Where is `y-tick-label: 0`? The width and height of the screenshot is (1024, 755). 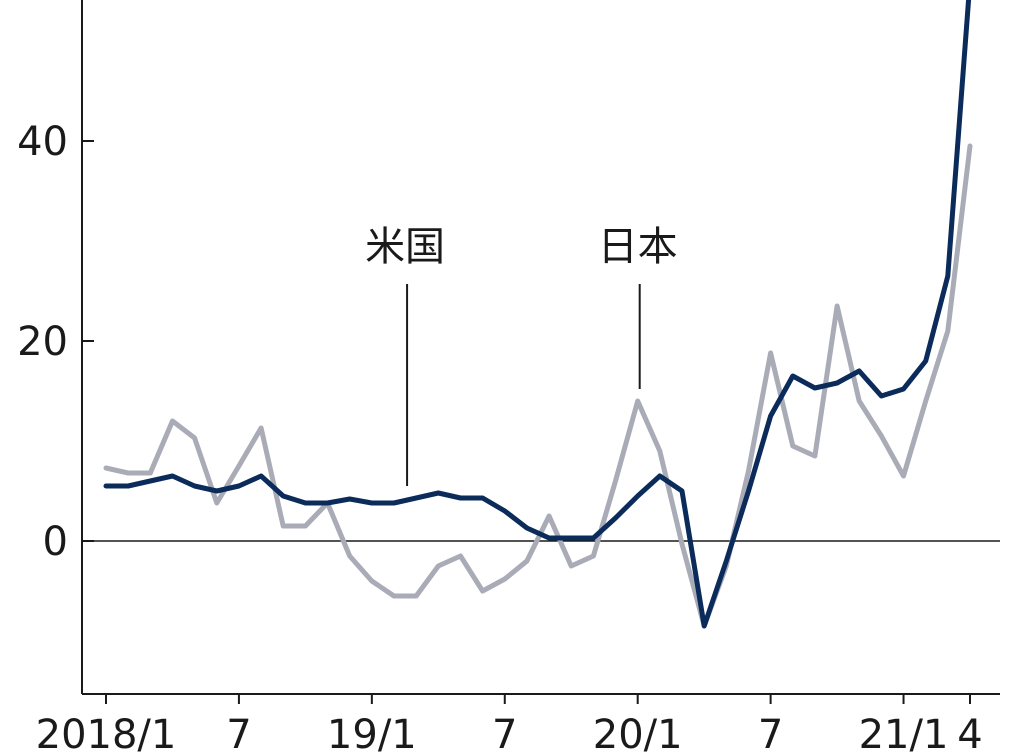
y-tick-label: 0 is located at coordinates (55, 542).